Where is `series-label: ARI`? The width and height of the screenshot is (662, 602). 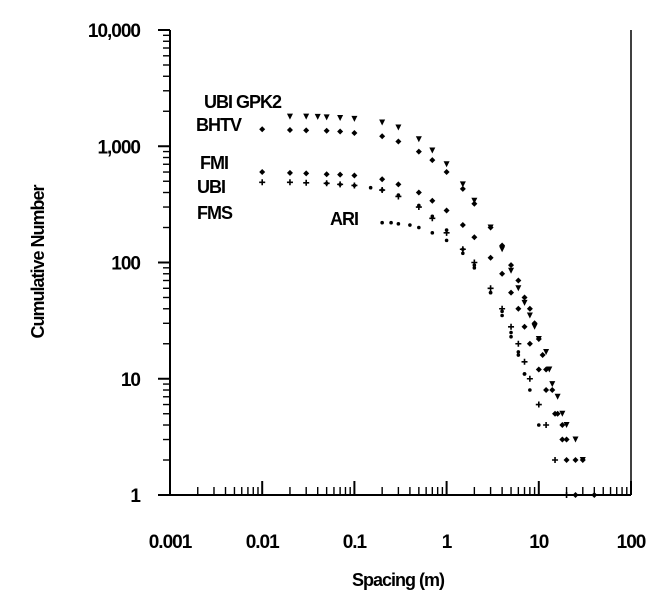 series-label: ARI is located at coordinates (344, 219).